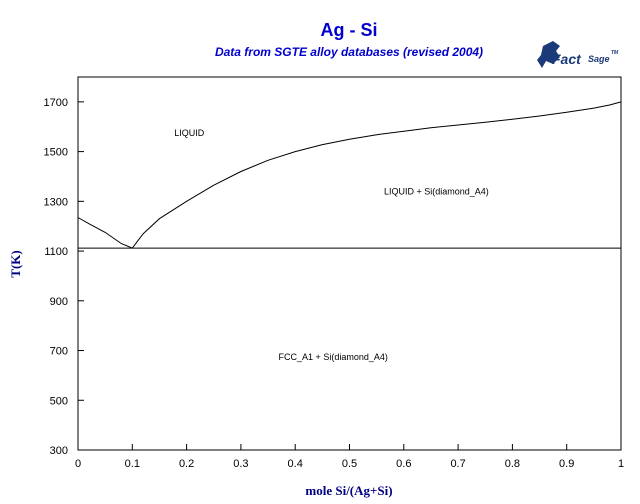  What do you see at coordinates (59, 451) in the screenshot?
I see `y-tick-label: 300` at bounding box center [59, 451].